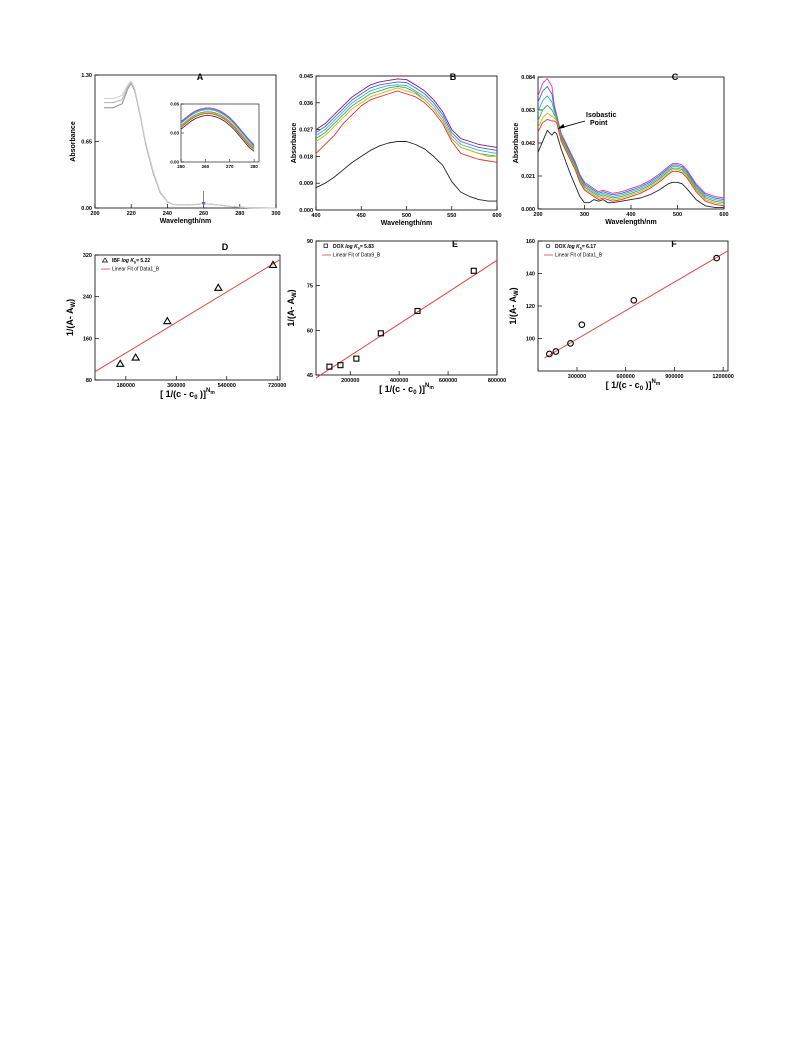 This screenshot has width=793, height=1057. Describe the element at coordinates (203, 204) in the screenshot. I see `arrow-head` at that location.